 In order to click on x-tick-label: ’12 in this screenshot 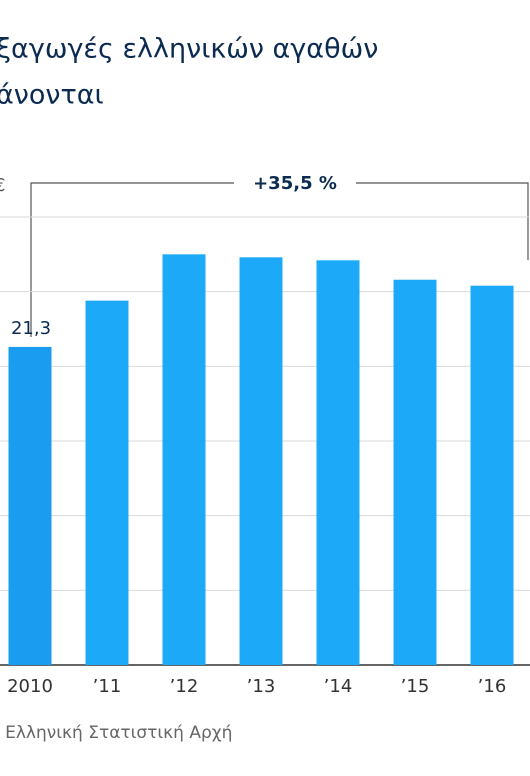, I will do `click(184, 686)`.